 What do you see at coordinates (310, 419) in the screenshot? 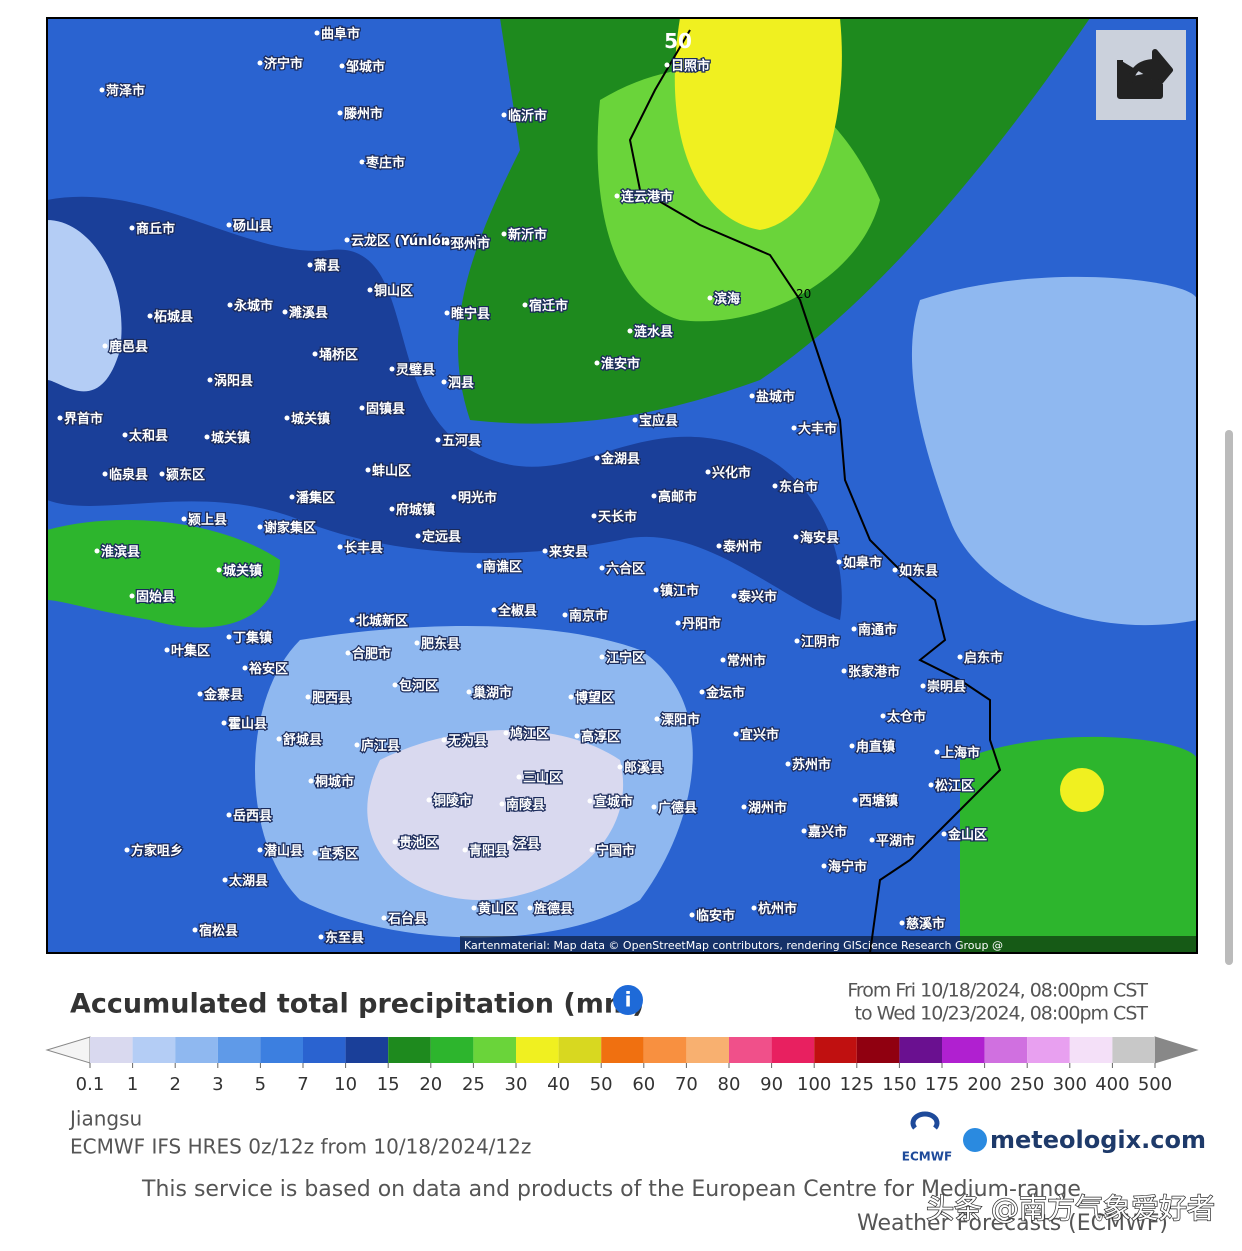
I see `city-label: 城关镇` at bounding box center [310, 419].